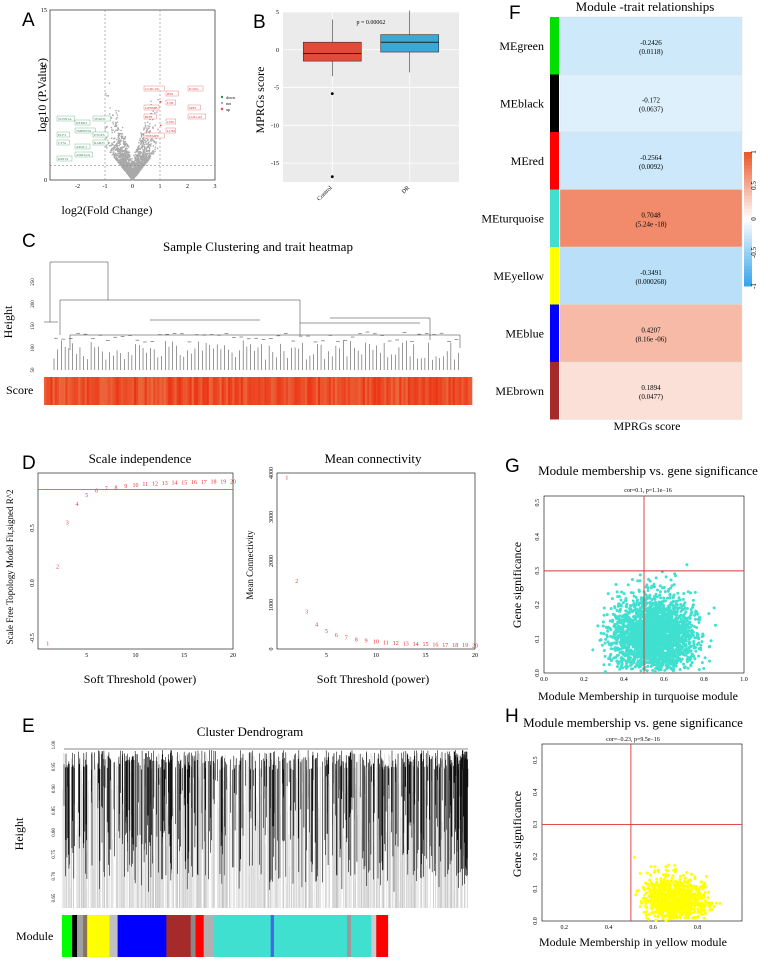 The width and height of the screenshot is (768, 968). I want to click on module-trait-xlabel: MPRGs score, so click(646, 426).